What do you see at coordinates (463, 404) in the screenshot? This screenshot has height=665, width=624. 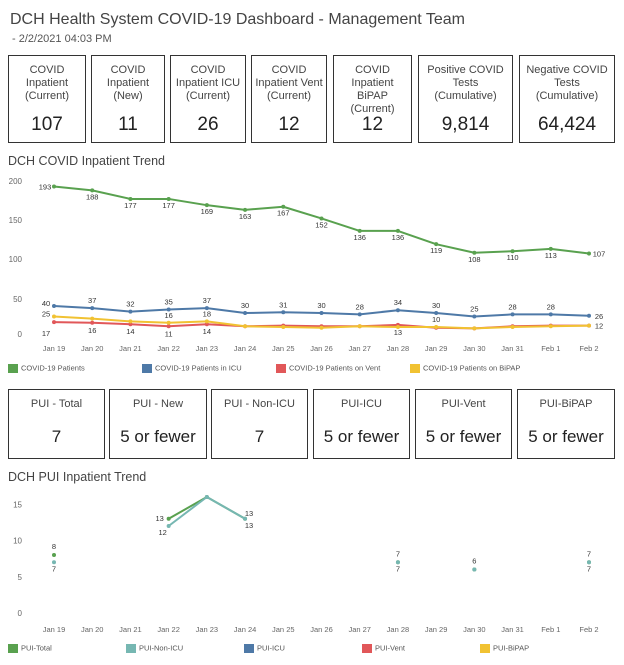 I see `kpi-label: PUI-Vent` at bounding box center [463, 404].